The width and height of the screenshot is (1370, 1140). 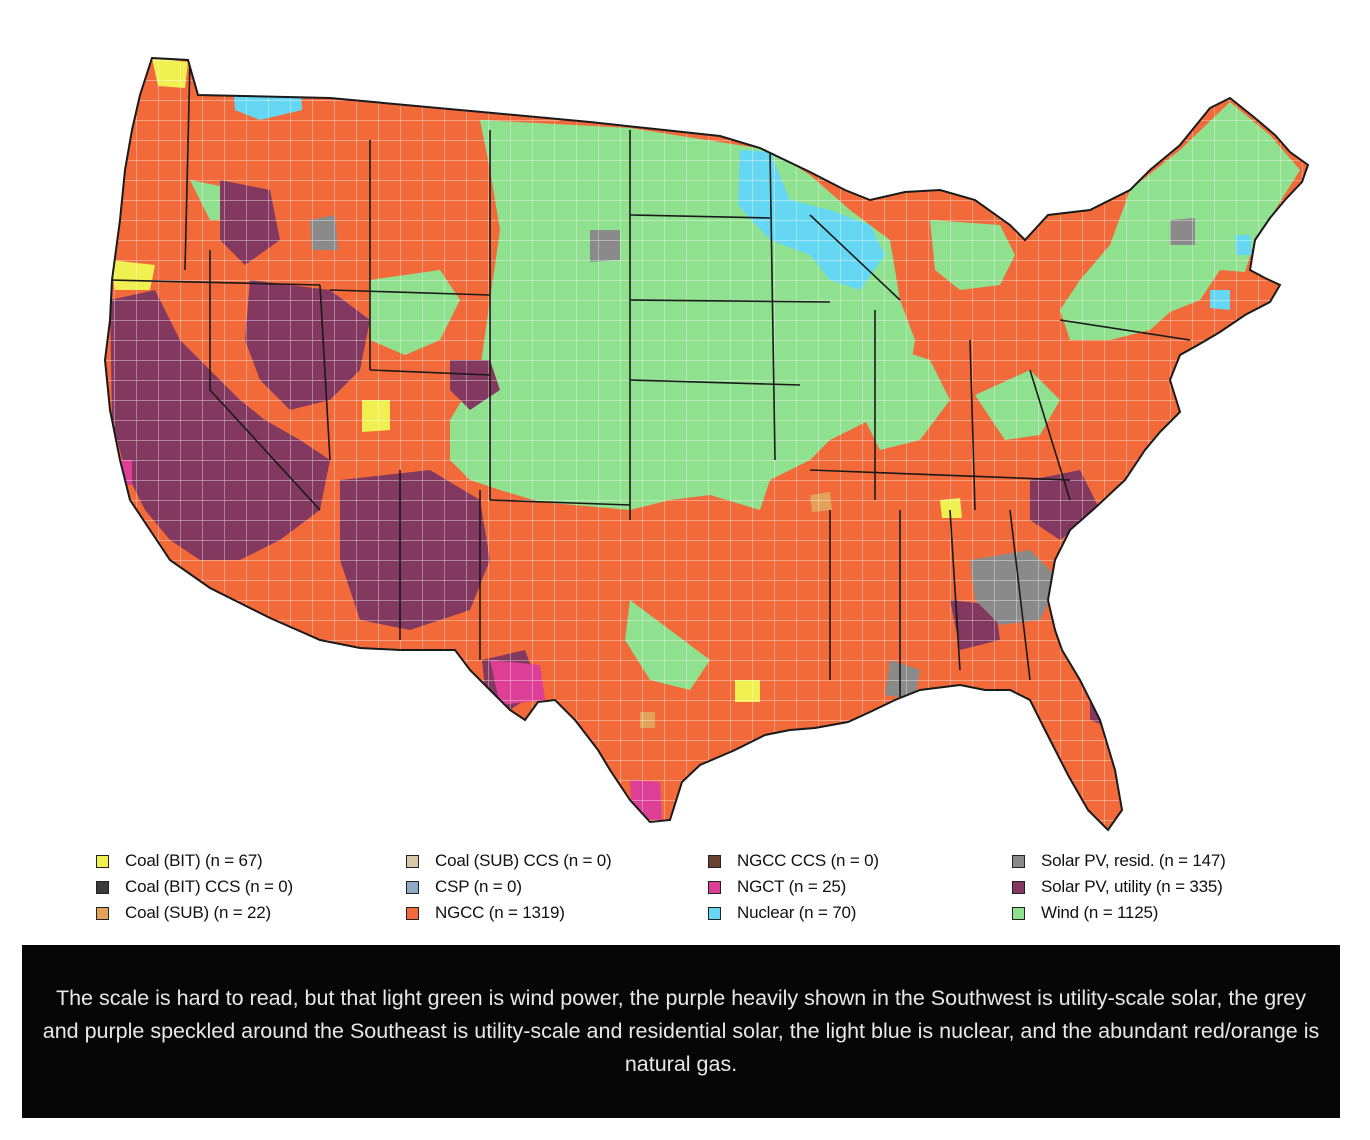 What do you see at coordinates (1133, 860) in the screenshot?
I see `legend-label: Solar PV, resid. (n = 147)` at bounding box center [1133, 860].